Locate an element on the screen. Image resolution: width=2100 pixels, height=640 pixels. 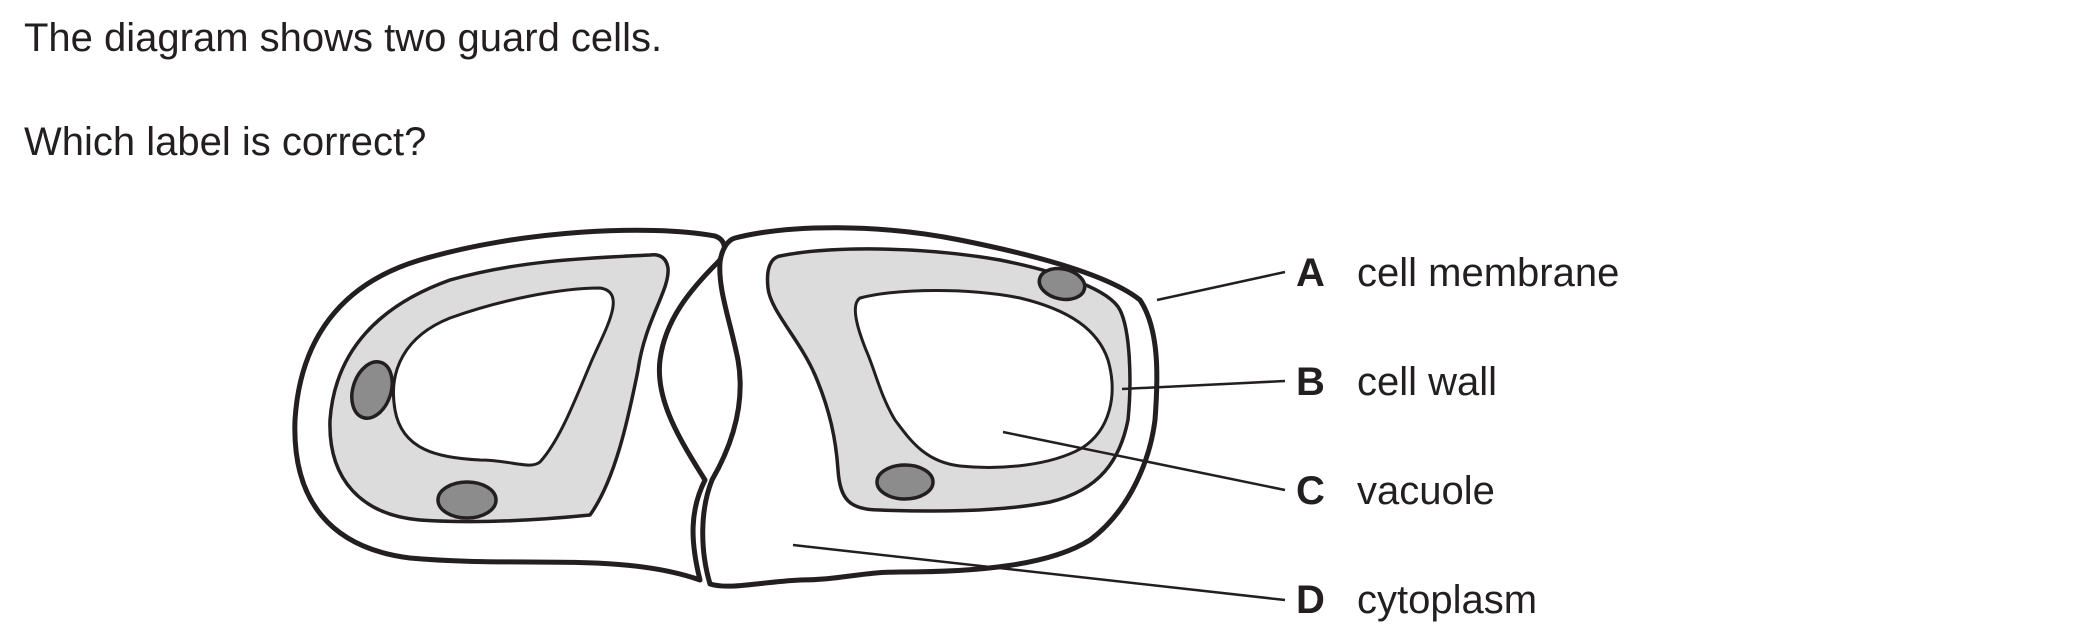
leader-line-b is located at coordinates (1203, 385).